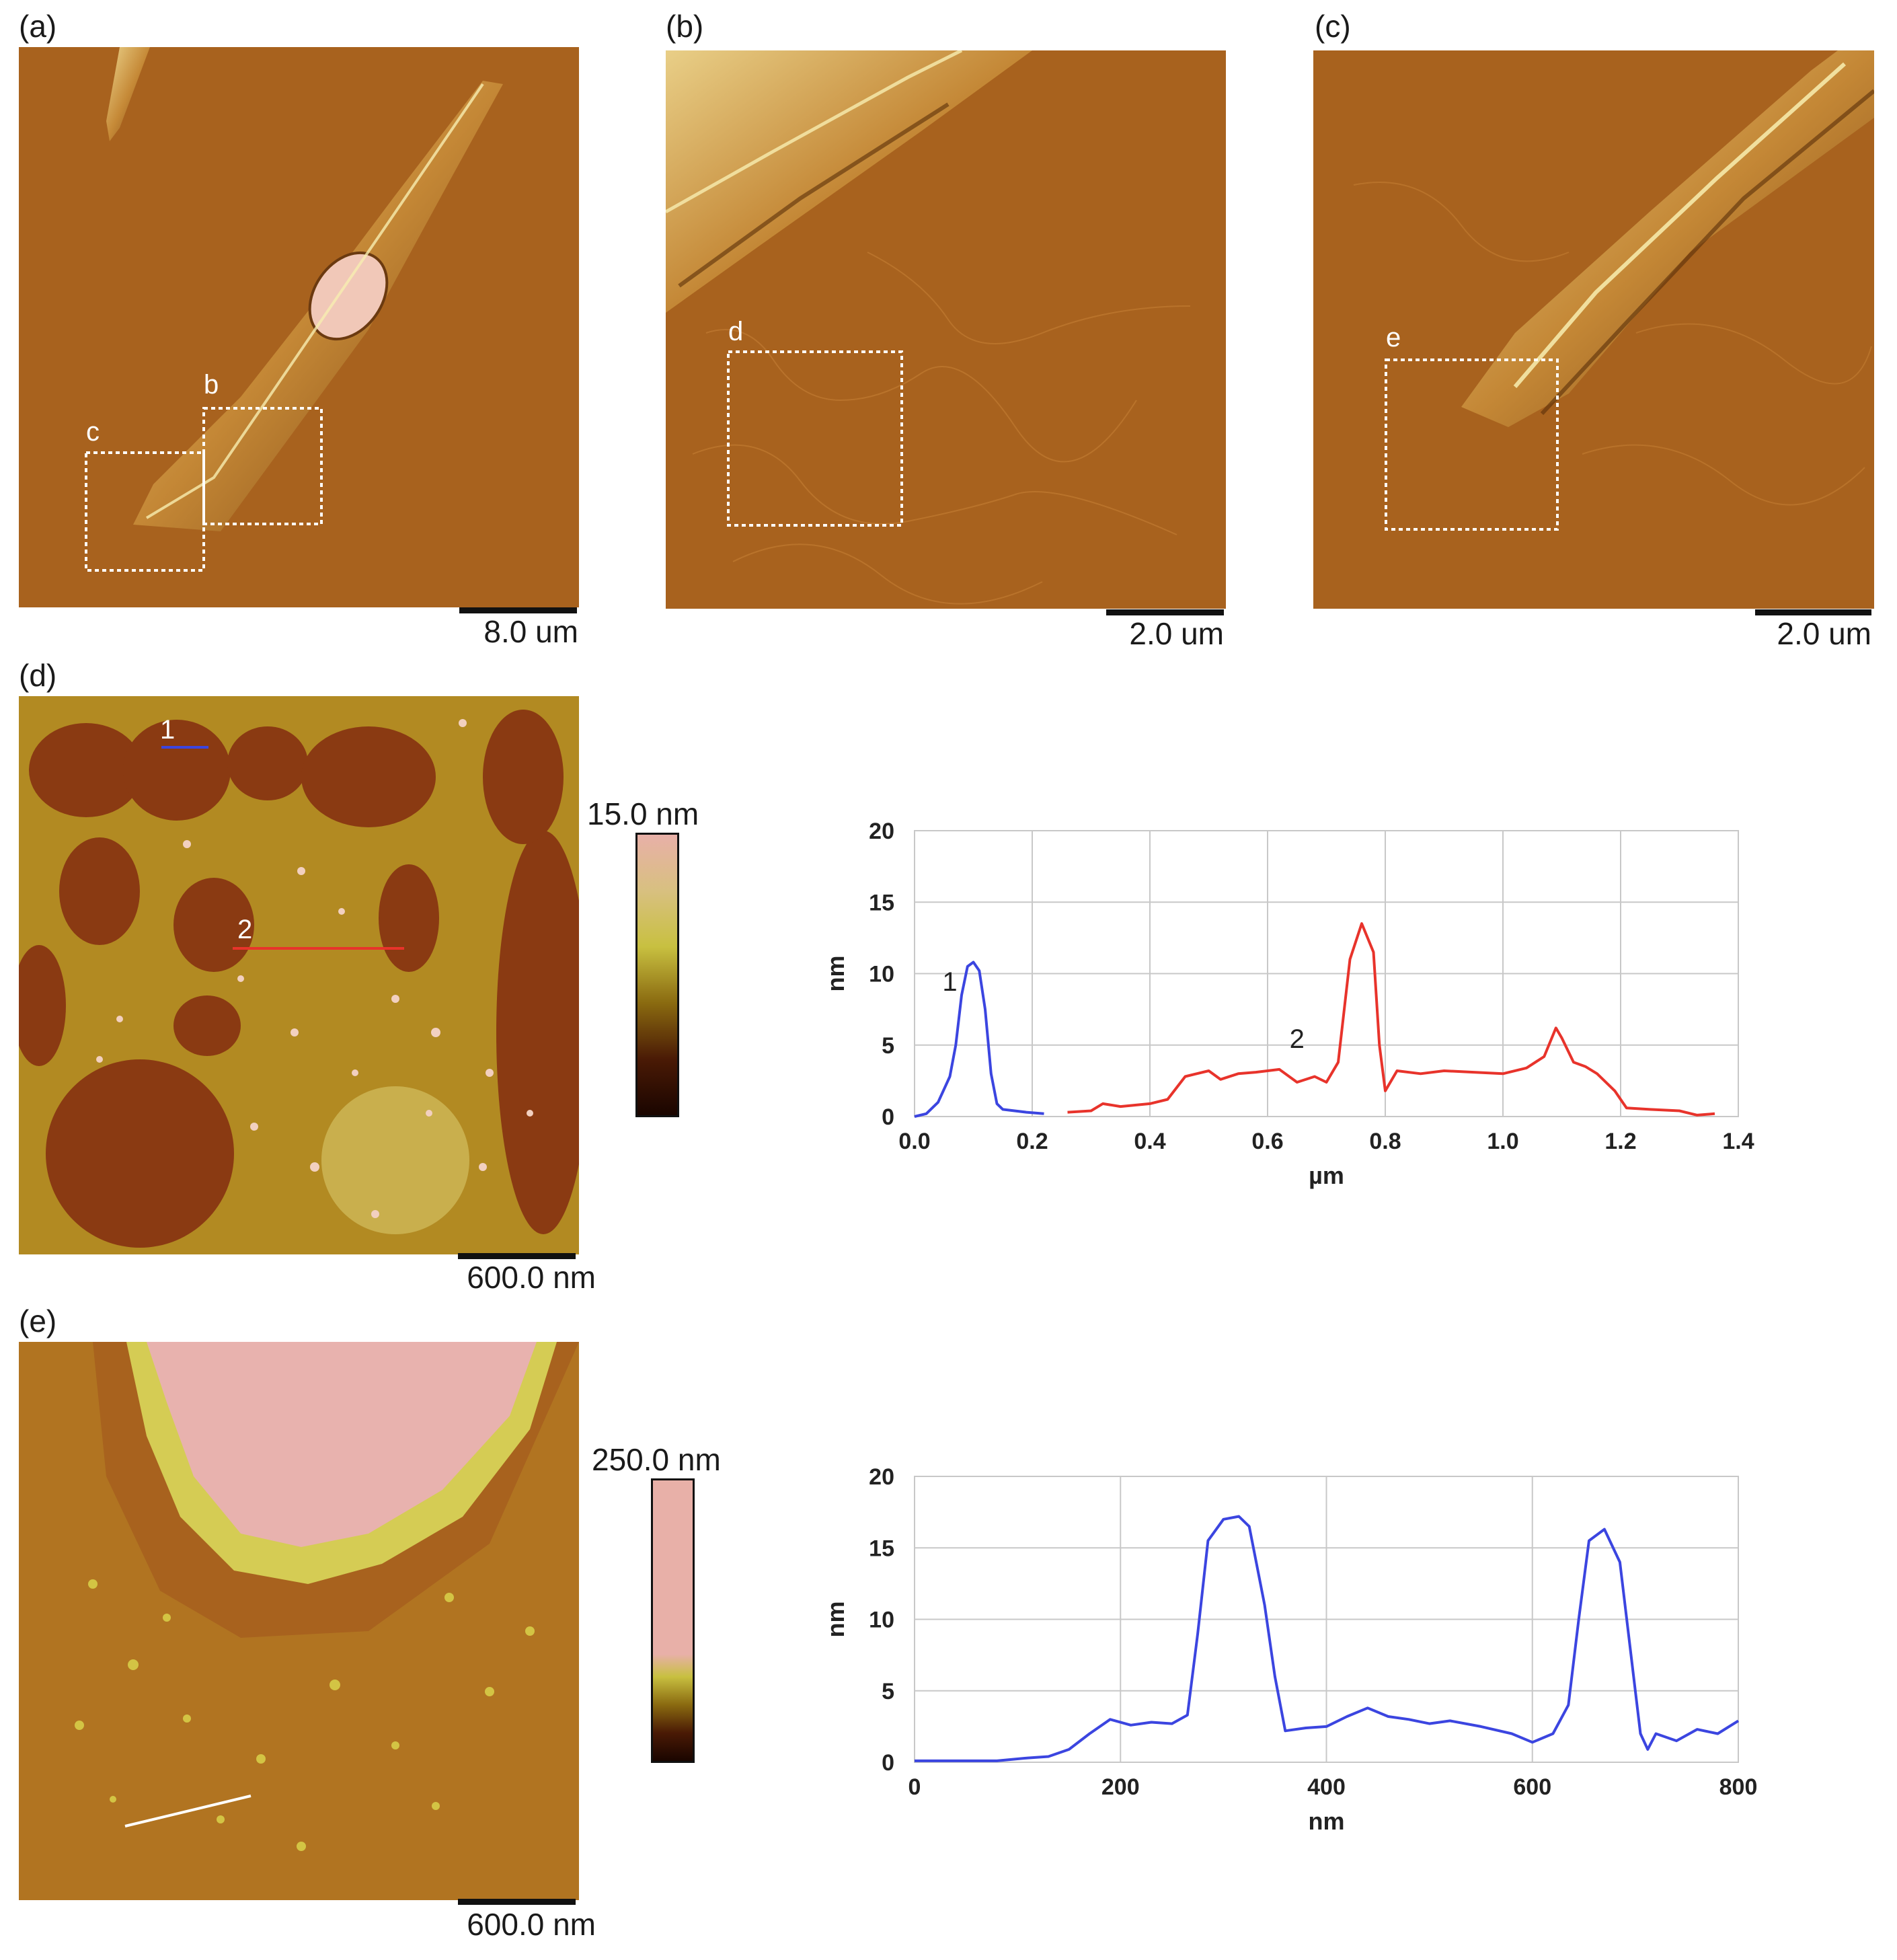 The width and height of the screenshot is (1897, 1960). What do you see at coordinates (888, 1691) in the screenshot?
I see `chart-e-y-tick-label: 5` at bounding box center [888, 1691].